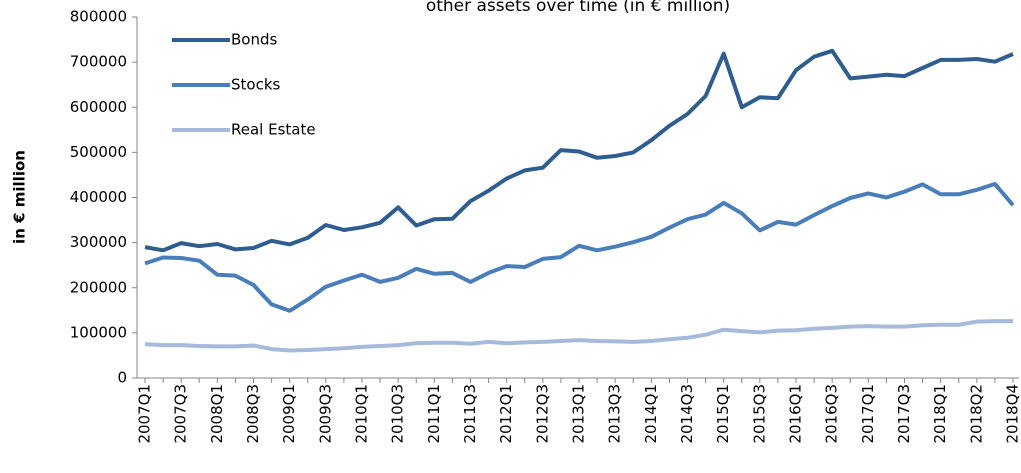 This screenshot has width=1021, height=473. What do you see at coordinates (98, 62) in the screenshot?
I see `y-tick-label: 700000` at bounding box center [98, 62].